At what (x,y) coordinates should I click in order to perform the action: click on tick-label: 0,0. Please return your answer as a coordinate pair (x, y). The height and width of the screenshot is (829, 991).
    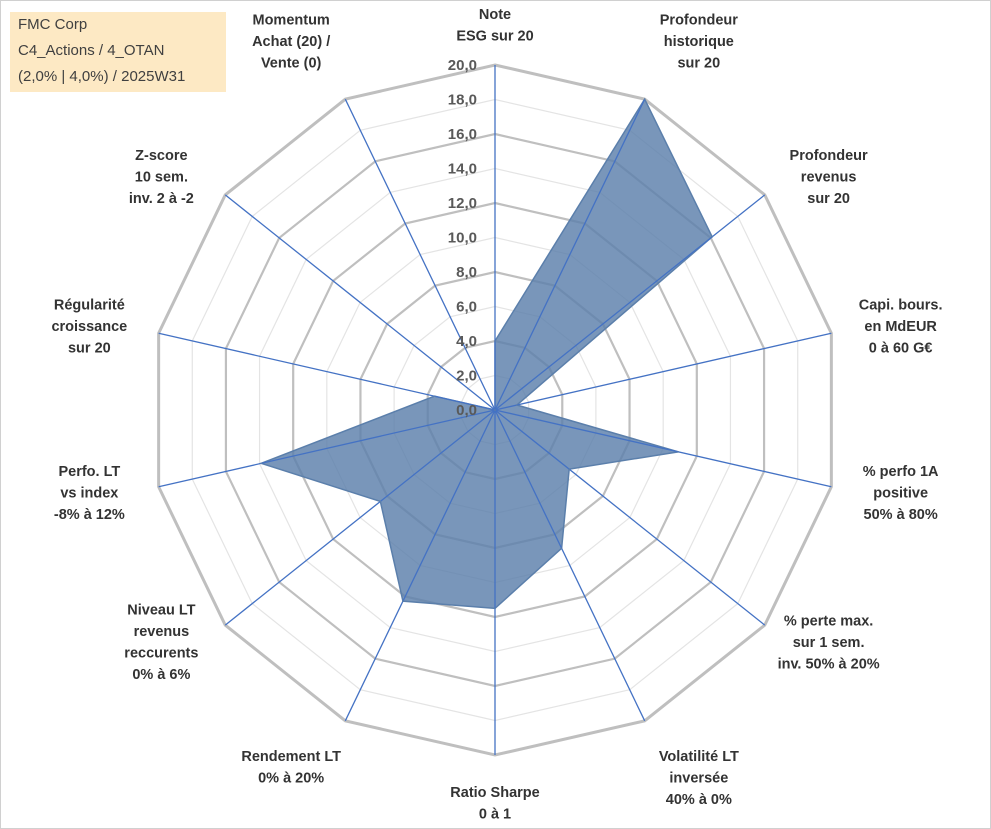
    Looking at the image, I should click on (466, 410).